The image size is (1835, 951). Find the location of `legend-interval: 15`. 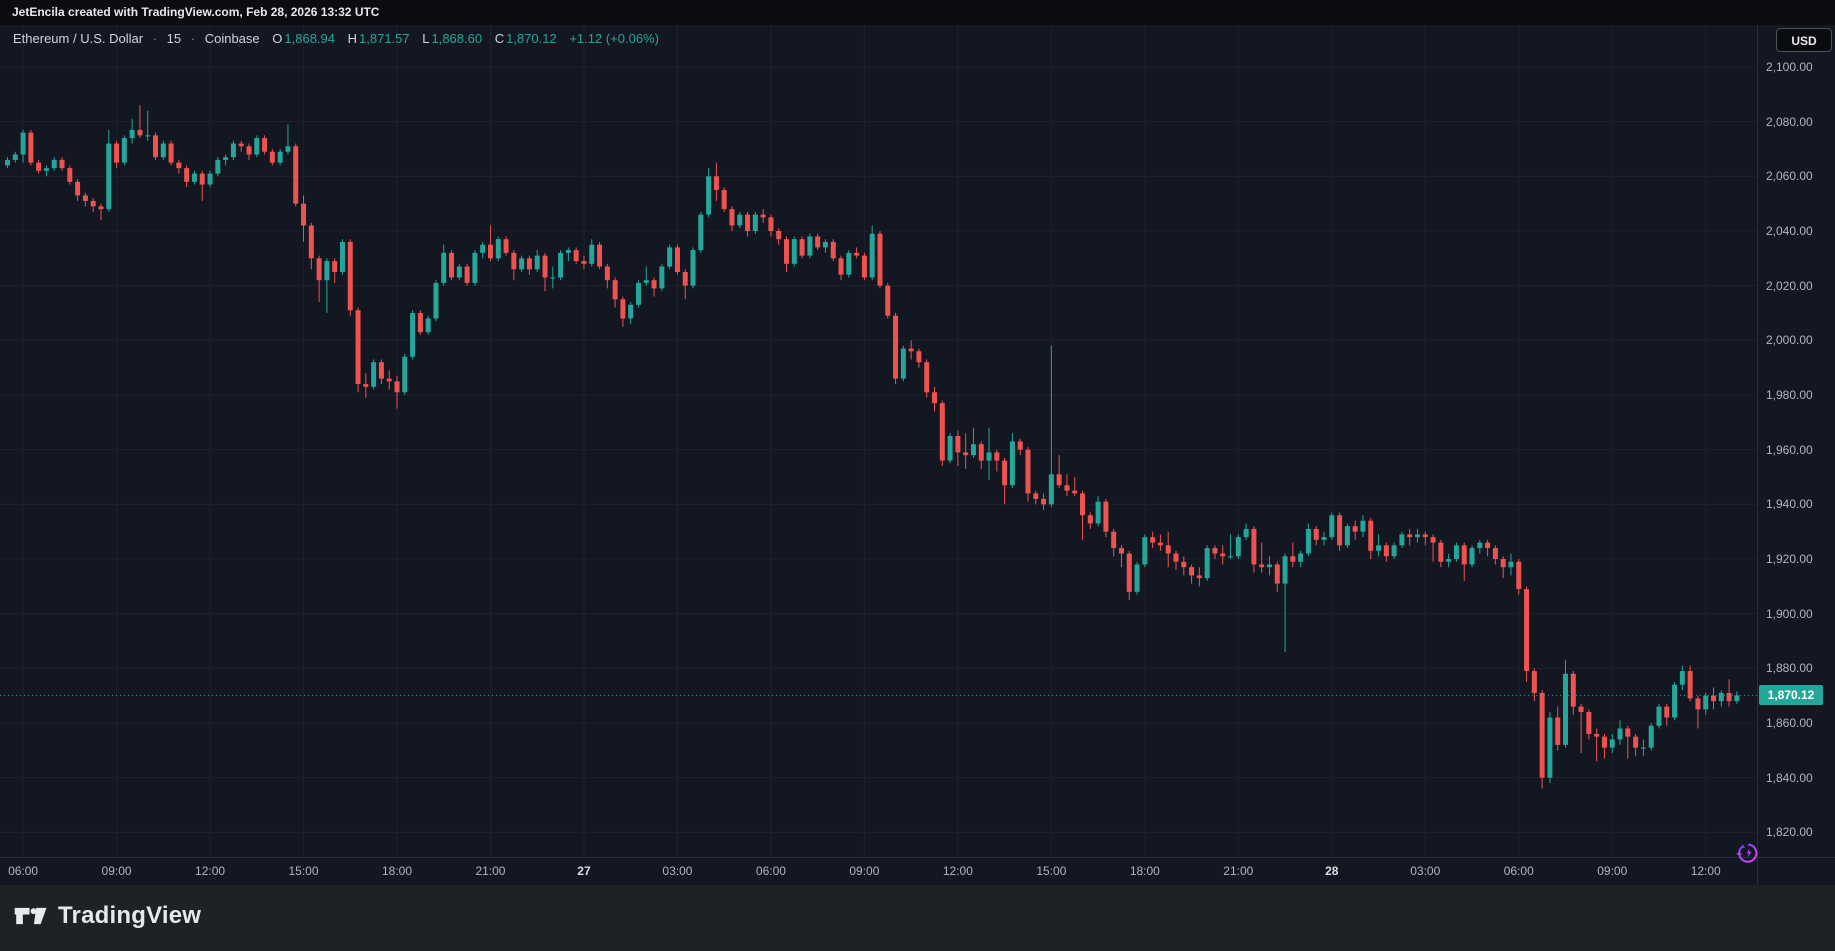

legend-interval: 15 is located at coordinates (174, 38).